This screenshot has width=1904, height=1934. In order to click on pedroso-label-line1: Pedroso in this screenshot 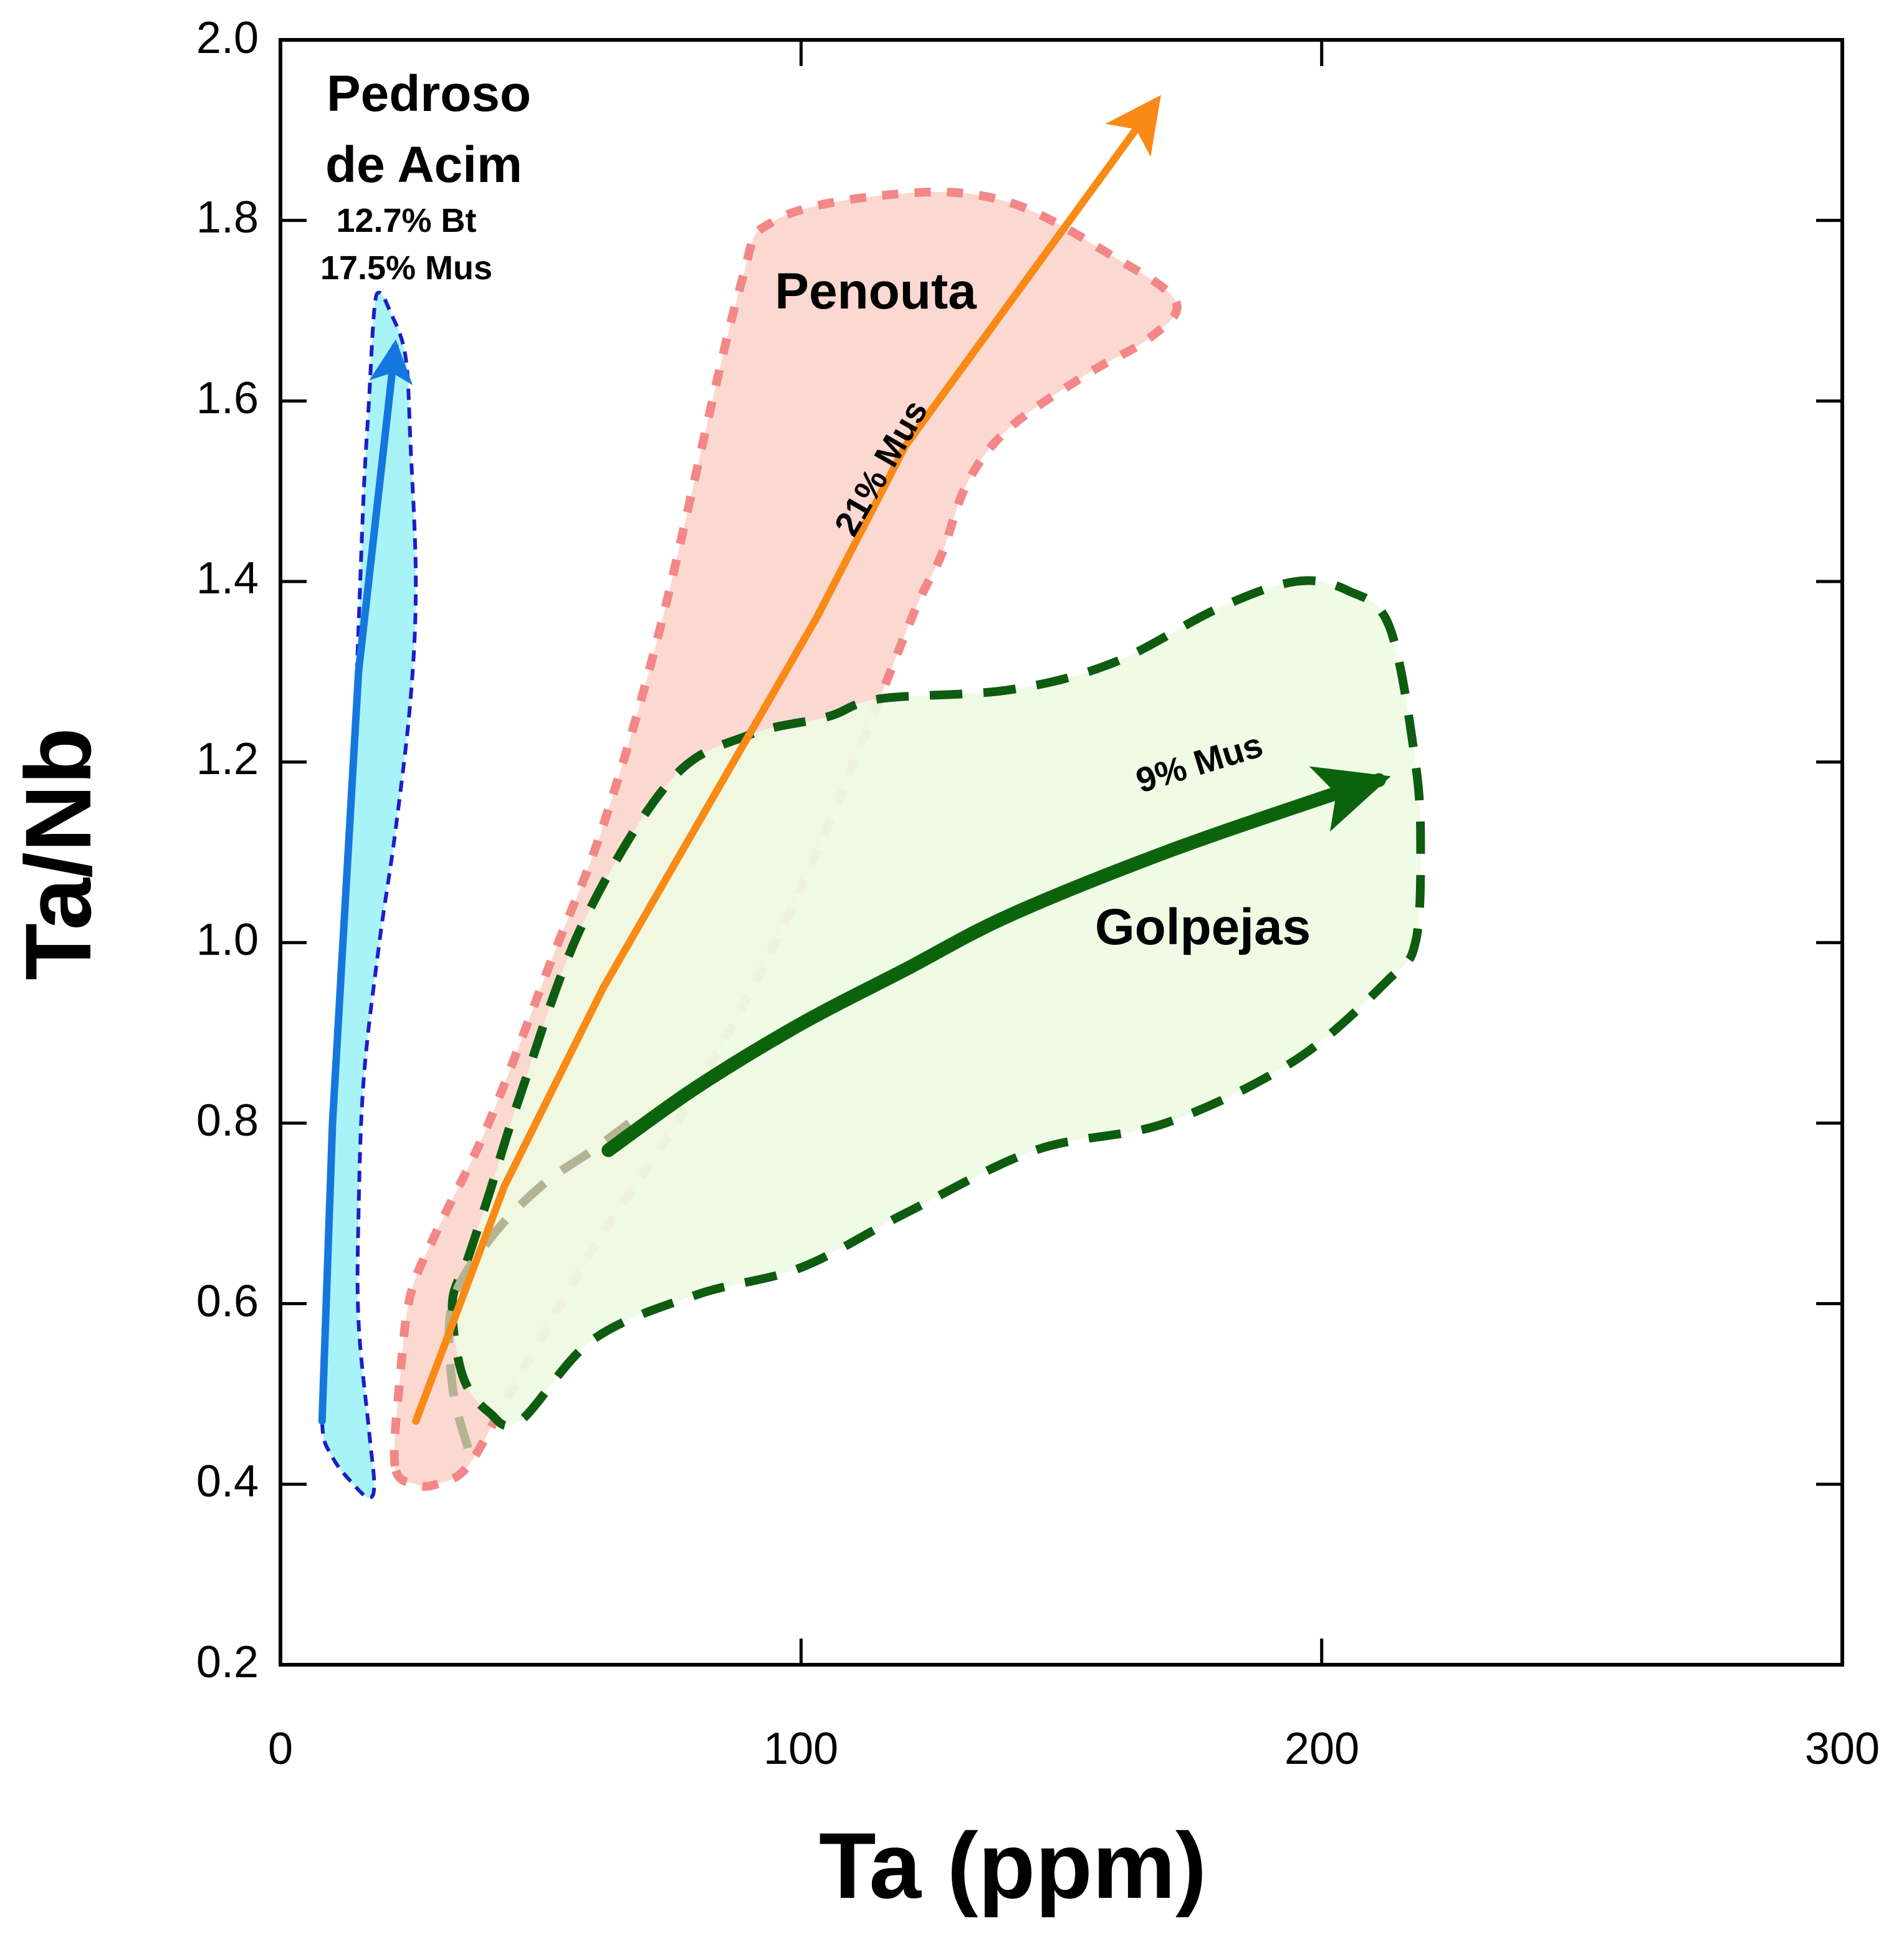, I will do `click(429, 93)`.